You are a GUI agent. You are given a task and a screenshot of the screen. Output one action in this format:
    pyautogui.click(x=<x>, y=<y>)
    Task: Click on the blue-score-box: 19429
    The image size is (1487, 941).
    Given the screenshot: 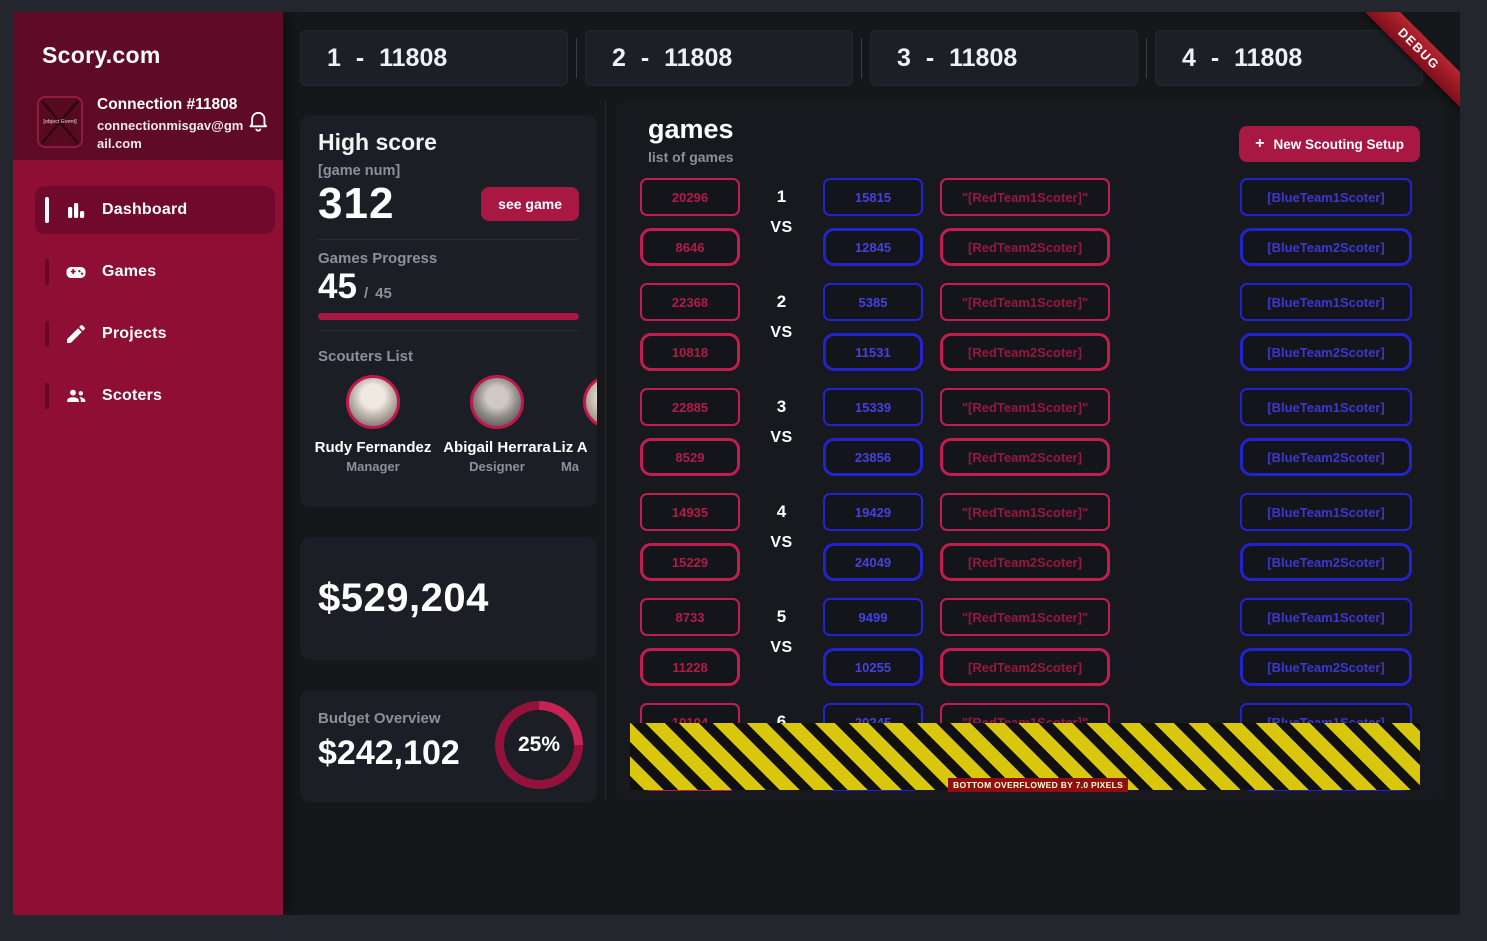 What is the action you would take?
    pyautogui.click(x=873, y=512)
    